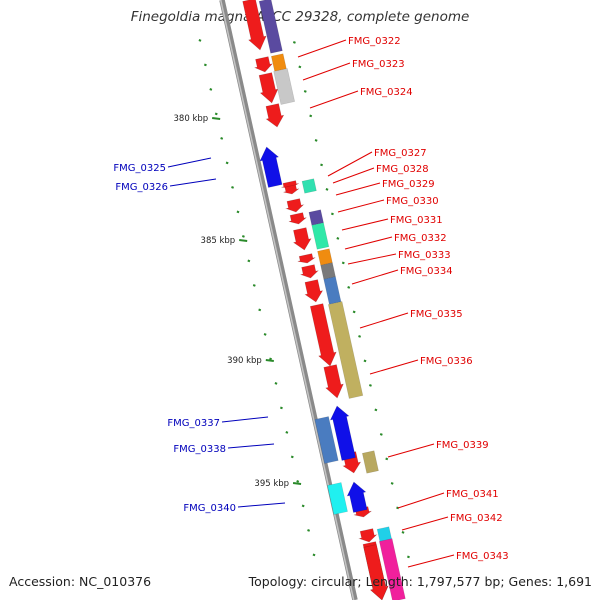 Image resolution: width=600 pixels, height=600 pixels. Describe the element at coordinates (426, 271) in the screenshot. I see `gene-label-fmg_0334: FMG_0334` at that location.